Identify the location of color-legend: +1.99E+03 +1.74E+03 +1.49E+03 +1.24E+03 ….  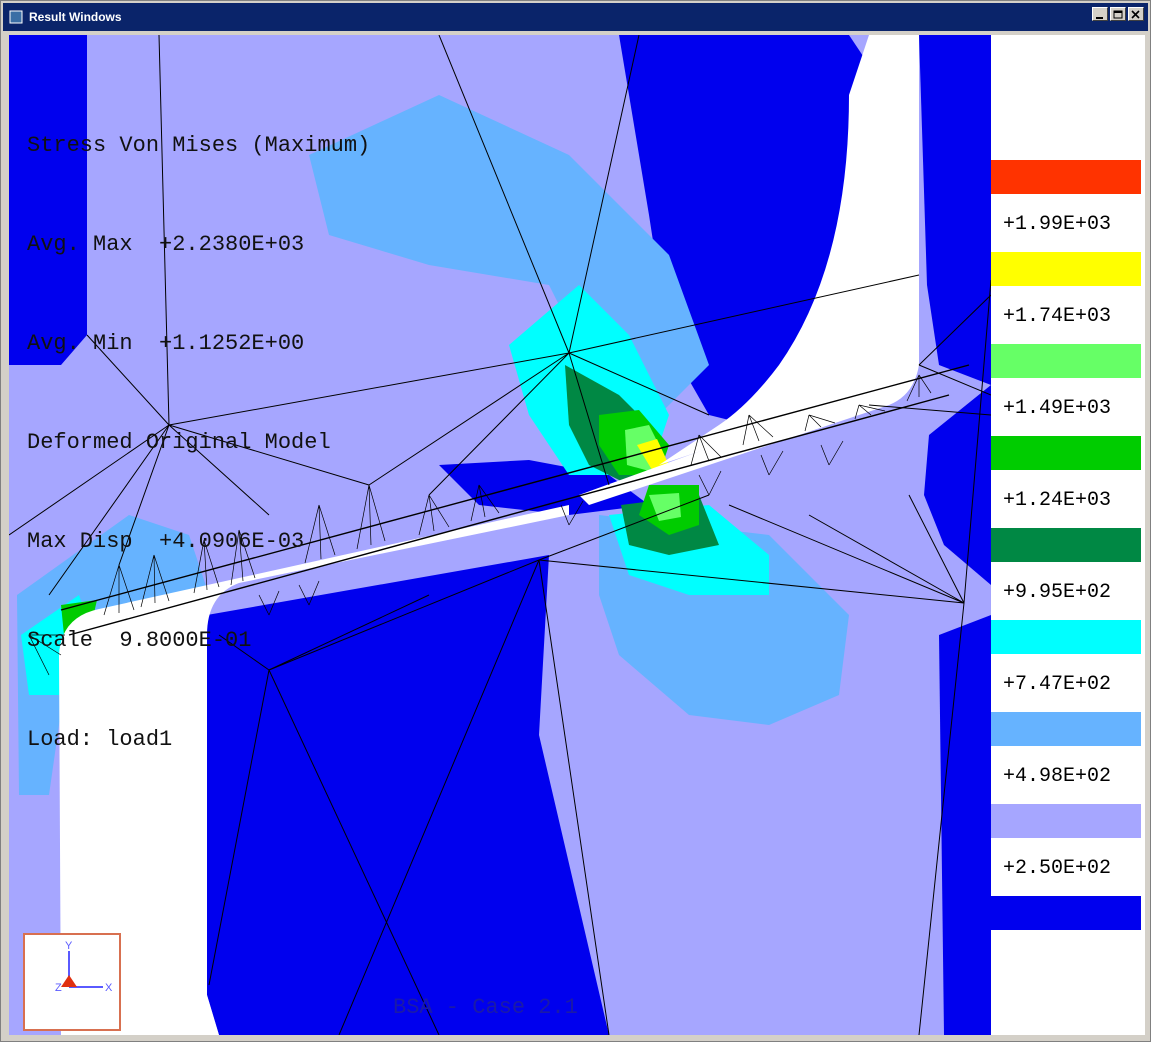
(1068, 535).